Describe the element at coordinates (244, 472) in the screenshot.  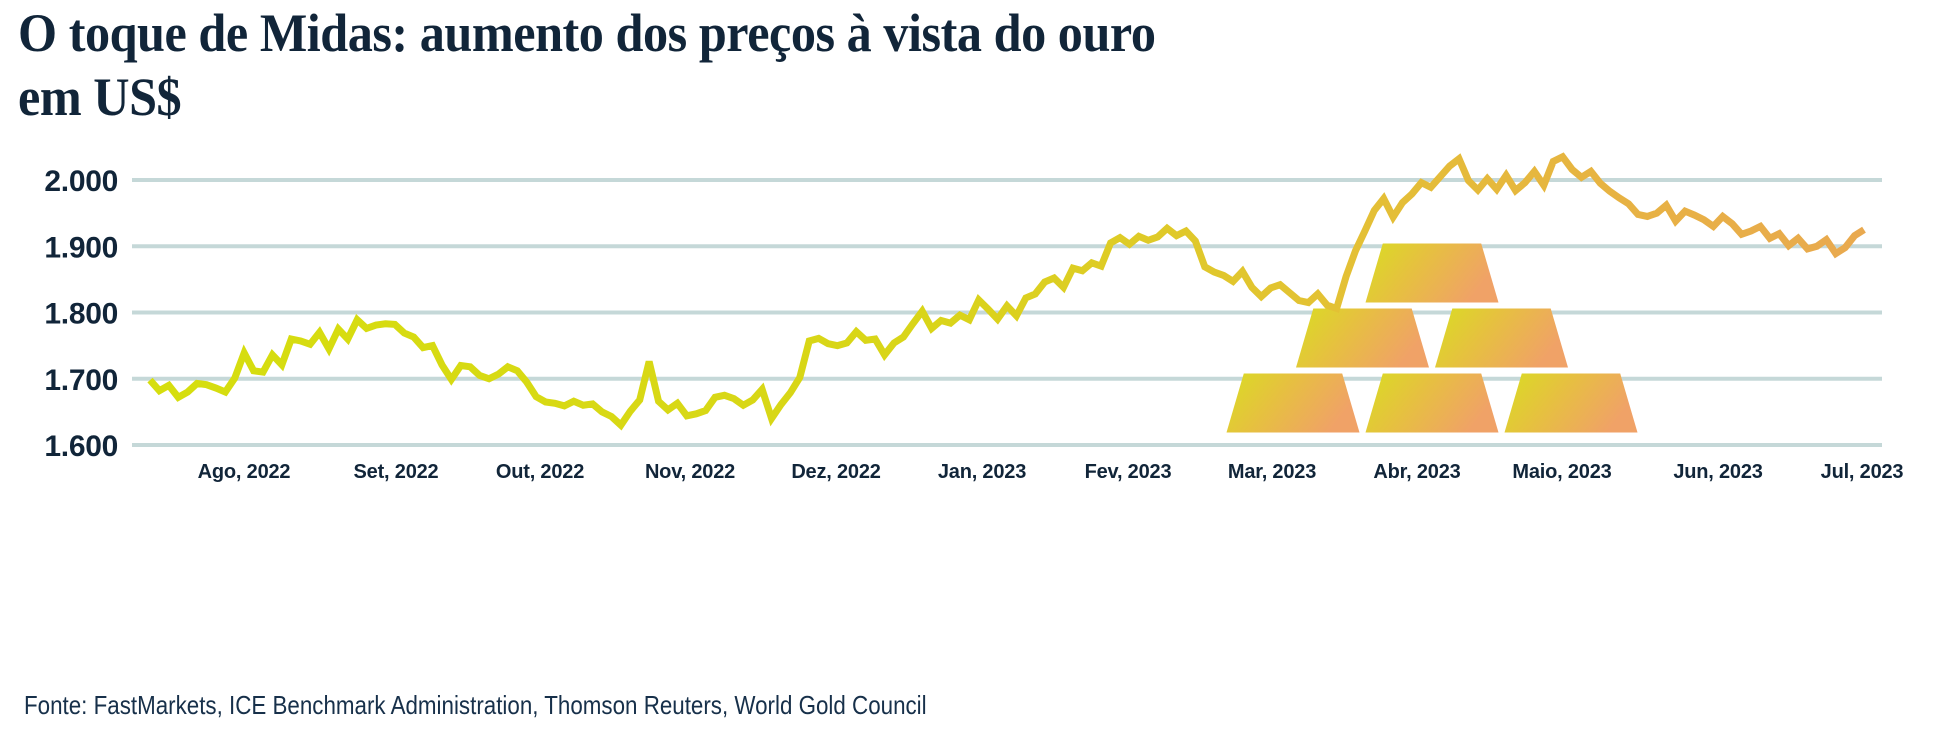
I see `x-axis-tick-label: Ago, 2022` at that location.